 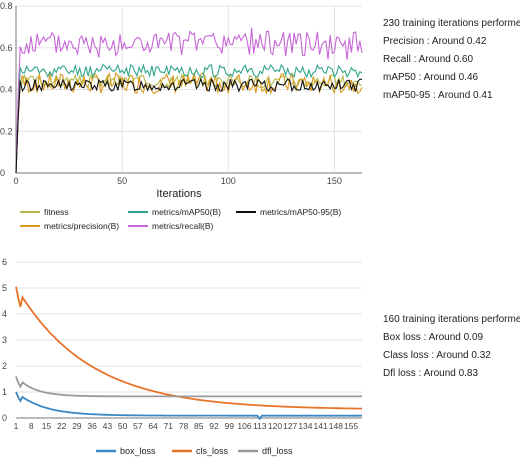 What do you see at coordinates (214, 426) in the screenshot?
I see `x-tick-label: 92` at bounding box center [214, 426].